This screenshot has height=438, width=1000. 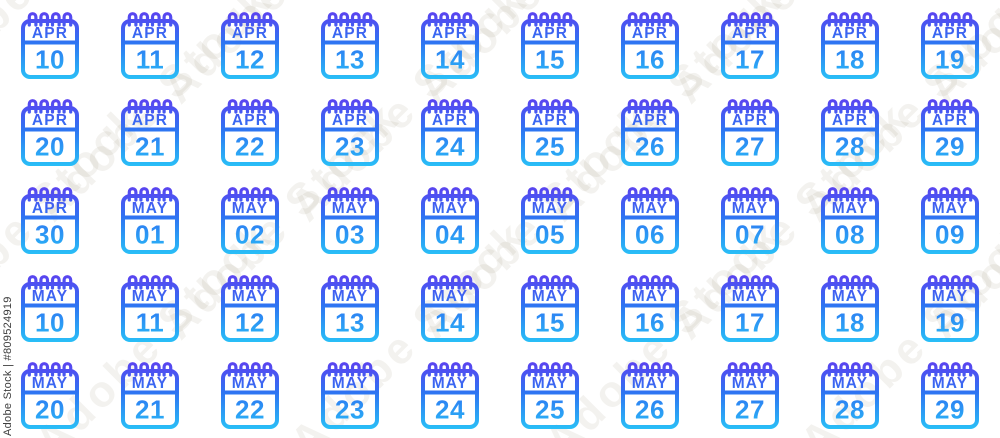 I want to click on calendar-icon: APR 21, so click(x=150, y=133).